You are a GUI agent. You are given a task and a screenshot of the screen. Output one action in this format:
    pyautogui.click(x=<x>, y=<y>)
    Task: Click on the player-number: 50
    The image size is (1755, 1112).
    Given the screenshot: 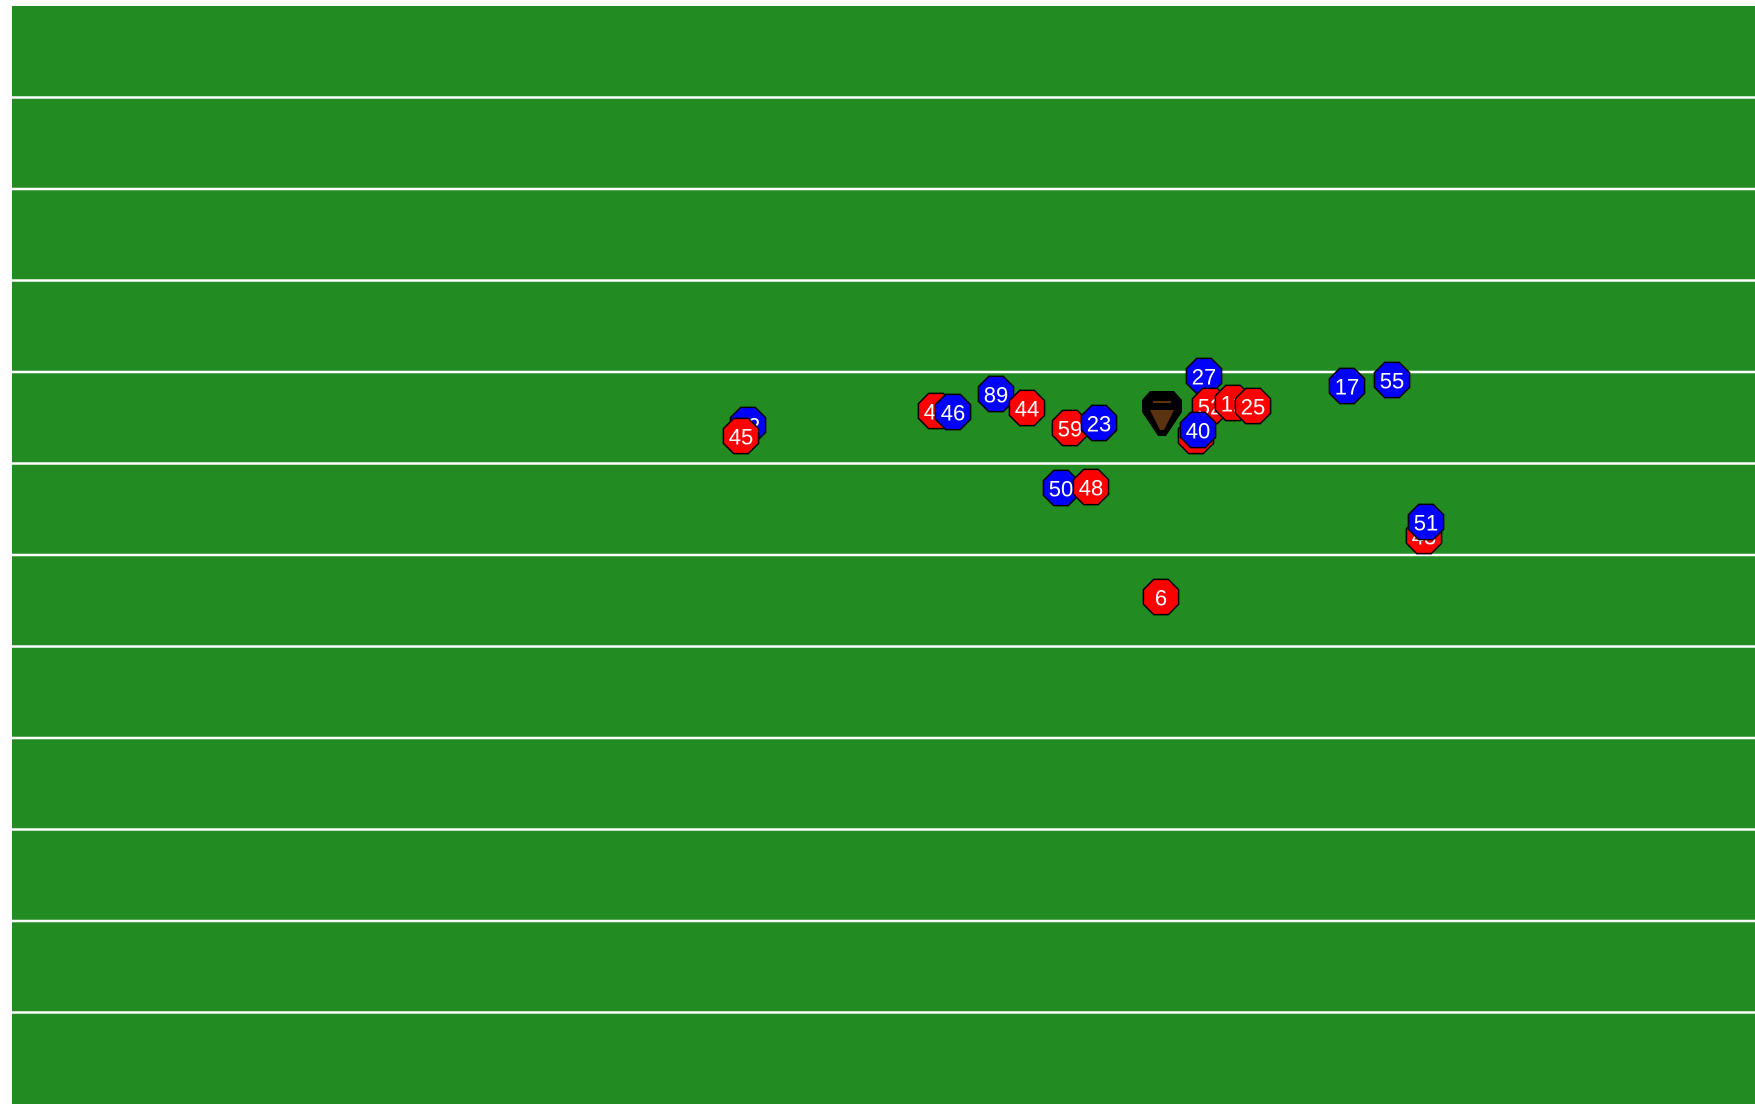 What is the action you would take?
    pyautogui.click(x=1061, y=489)
    